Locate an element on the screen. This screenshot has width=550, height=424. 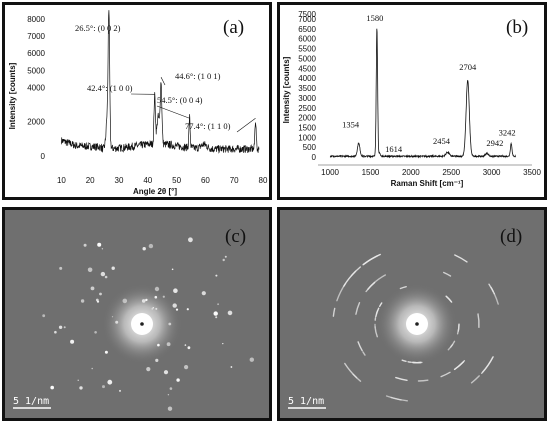
panel-label-c: (c) is located at coordinates (235, 236).